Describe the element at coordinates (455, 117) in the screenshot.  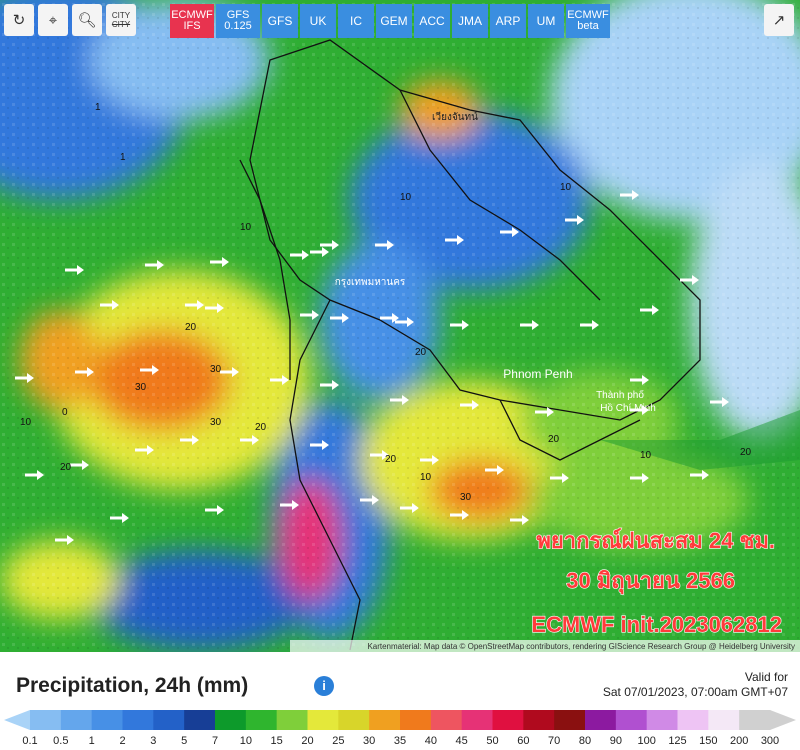
I see `place-label: เวียงจันทน์` at that location.